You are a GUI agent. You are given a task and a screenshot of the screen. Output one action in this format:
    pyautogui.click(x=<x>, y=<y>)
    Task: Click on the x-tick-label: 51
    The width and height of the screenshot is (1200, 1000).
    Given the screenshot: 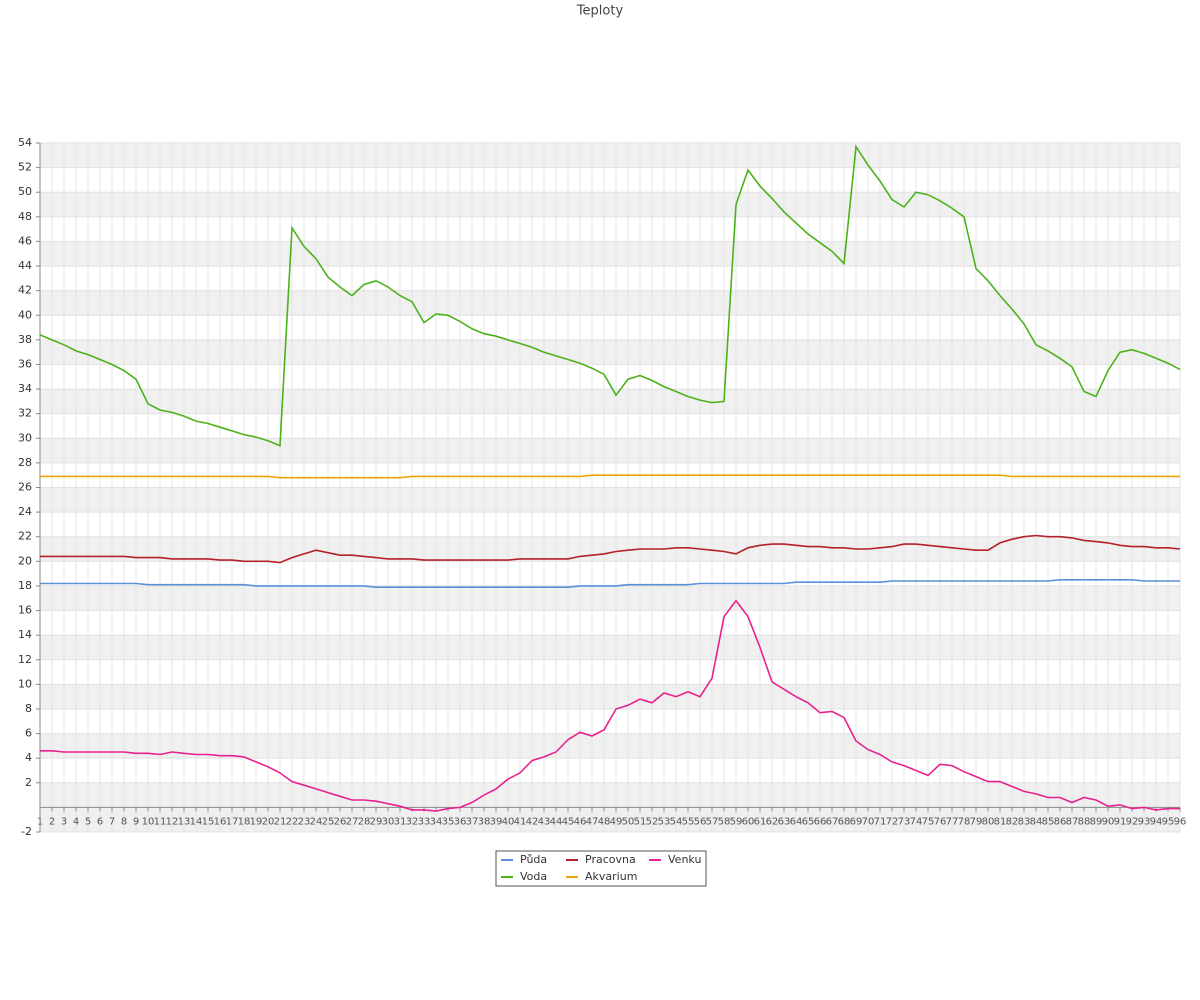 What is the action you would take?
    pyautogui.click(x=640, y=821)
    